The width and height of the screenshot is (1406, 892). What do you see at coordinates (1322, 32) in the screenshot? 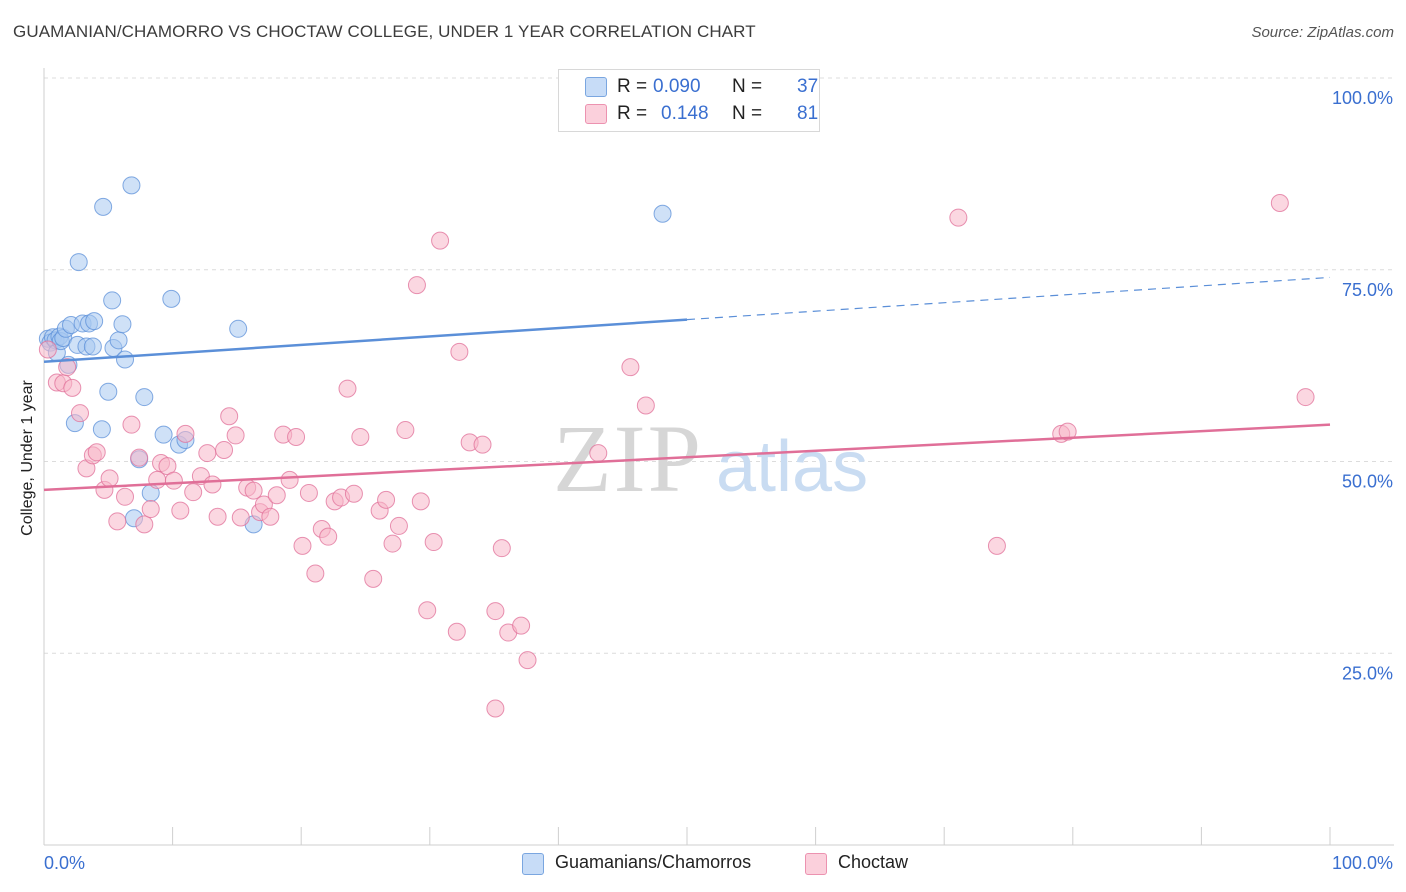
I see `source-label: Source: ZipAtlas.com` at bounding box center [1322, 32].